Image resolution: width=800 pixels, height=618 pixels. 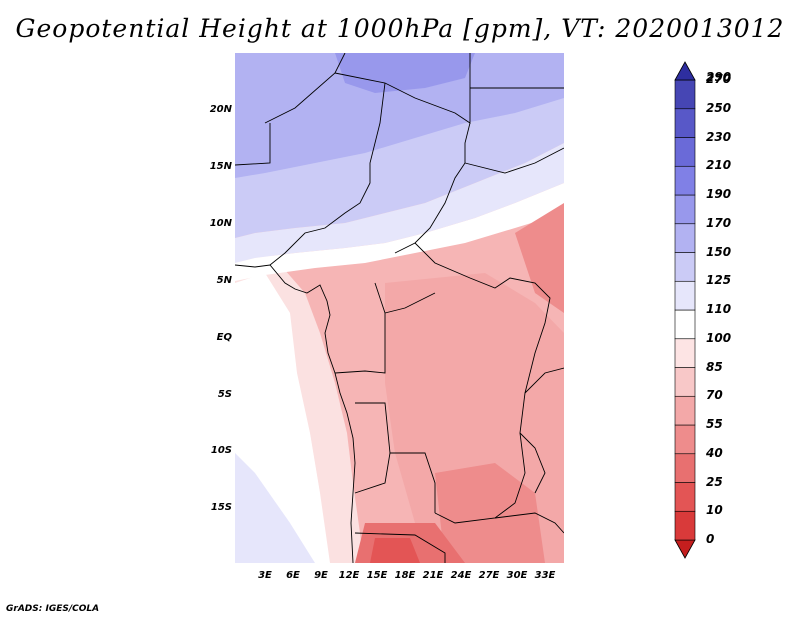 What do you see at coordinates (714, 452) in the screenshot?
I see `colorbar-label: 40` at bounding box center [714, 452].